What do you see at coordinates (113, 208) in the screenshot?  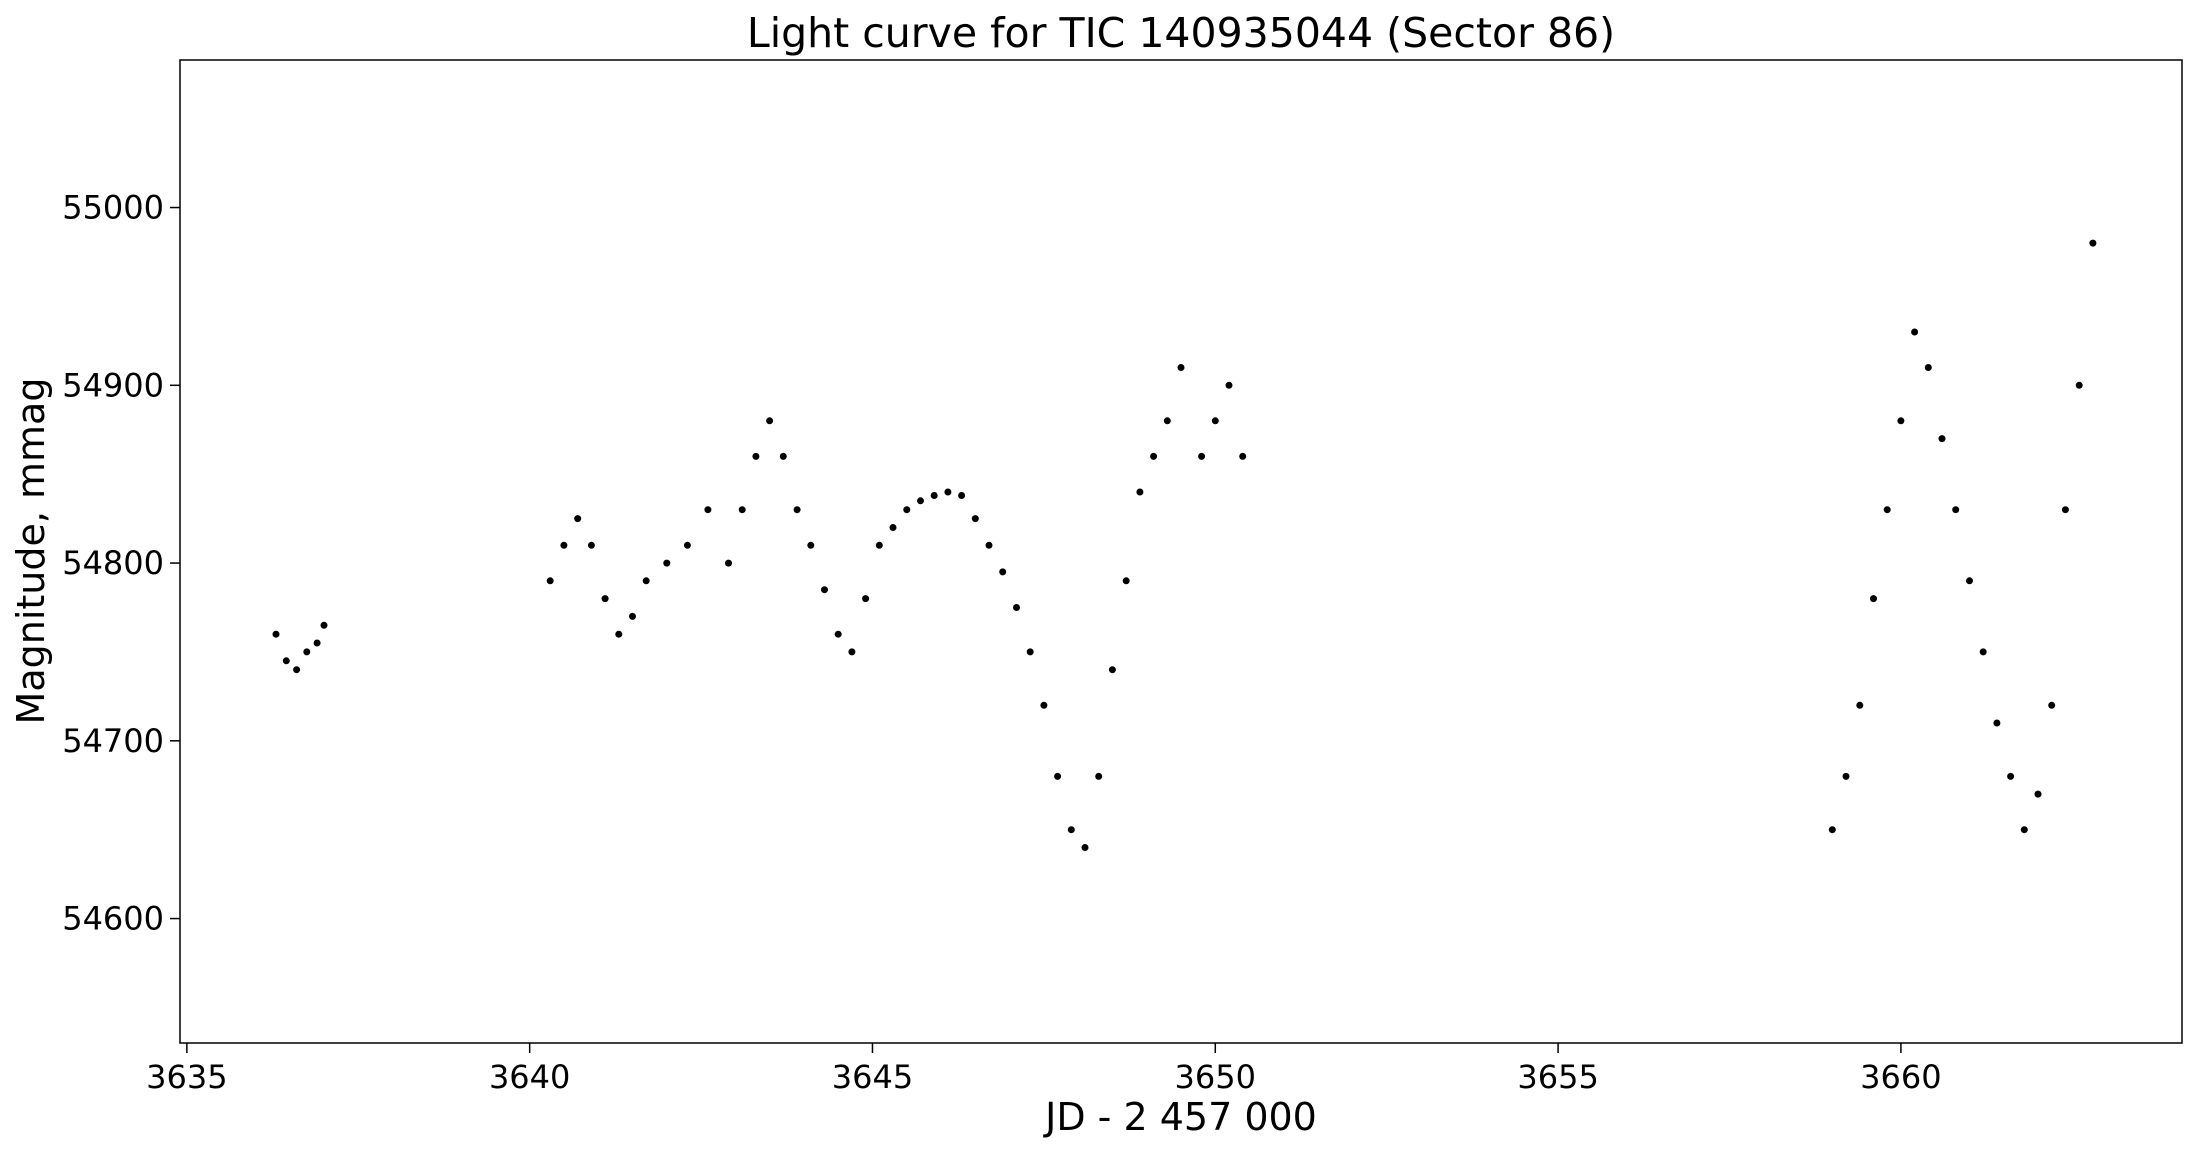 I see `y-tick-label: 55000` at bounding box center [113, 208].